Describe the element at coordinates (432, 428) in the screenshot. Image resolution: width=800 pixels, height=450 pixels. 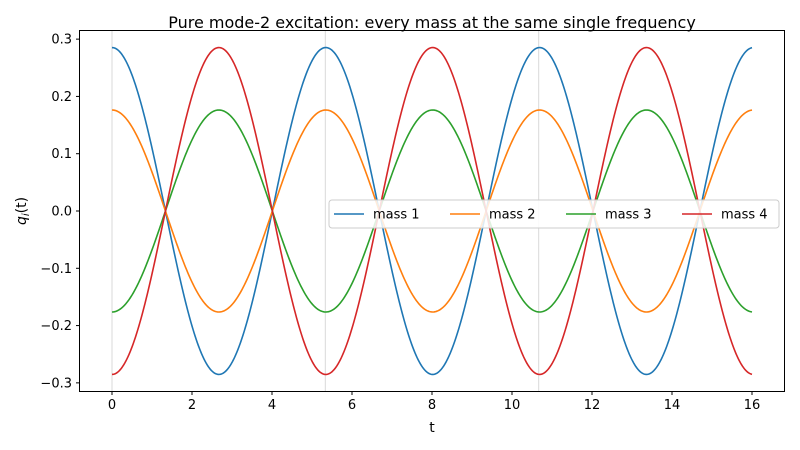
I see `x-axis-label: t` at that location.